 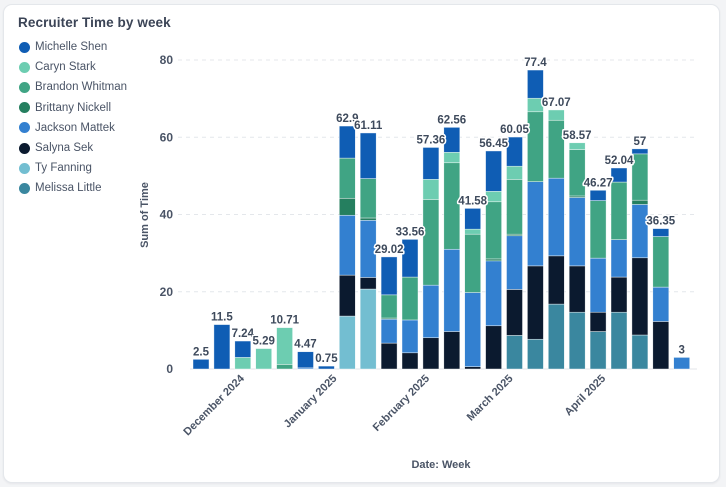 What do you see at coordinates (73, 128) in the screenshot?
I see `legend-item-jackson-mattek: Jackson Mattek` at bounding box center [73, 128].